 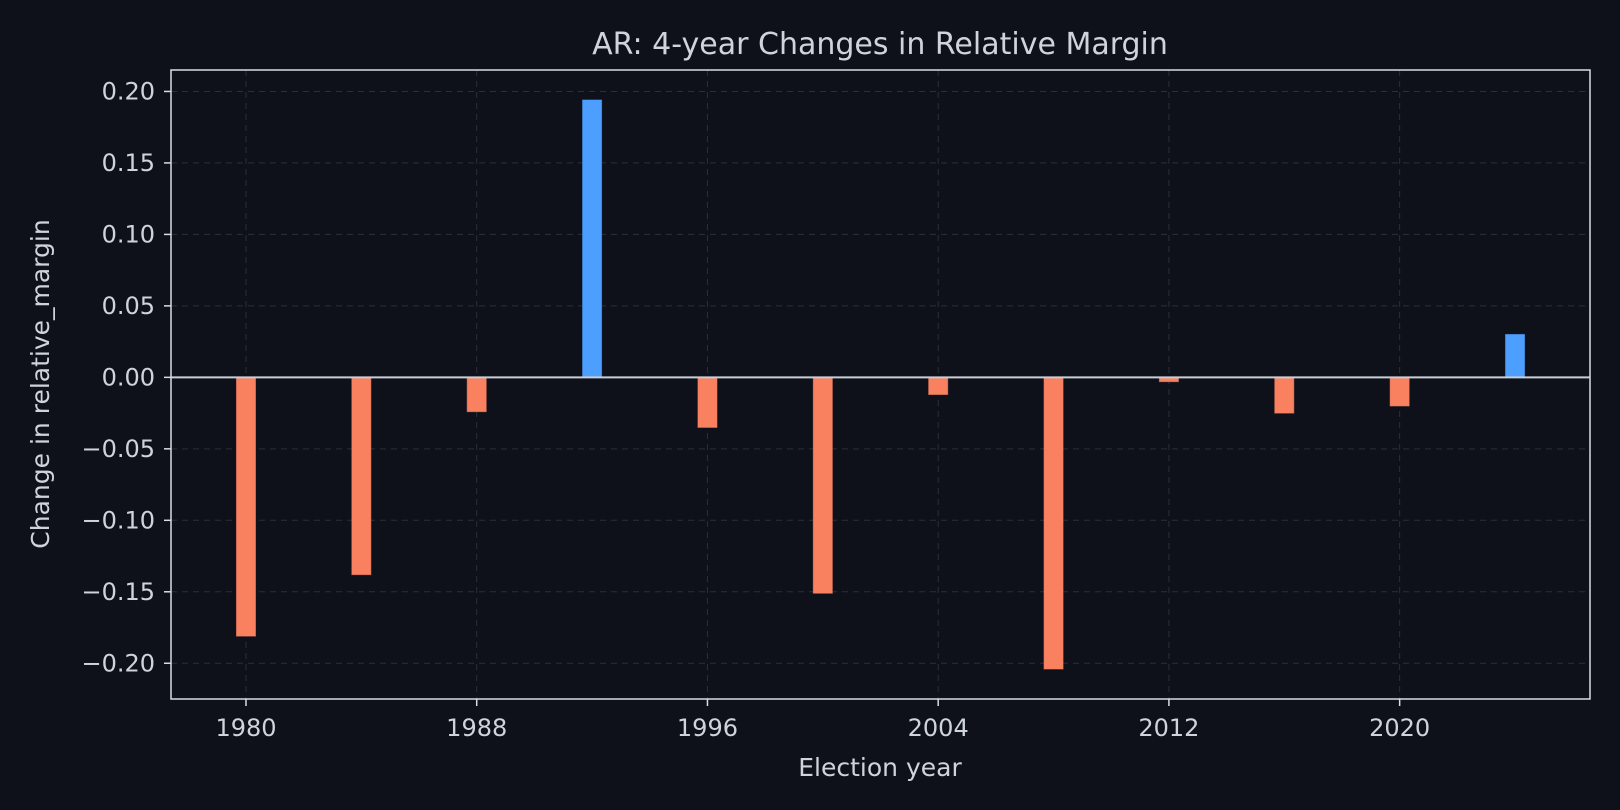 What do you see at coordinates (1399, 728) in the screenshot?
I see `x-tick-label: 2020` at bounding box center [1399, 728].